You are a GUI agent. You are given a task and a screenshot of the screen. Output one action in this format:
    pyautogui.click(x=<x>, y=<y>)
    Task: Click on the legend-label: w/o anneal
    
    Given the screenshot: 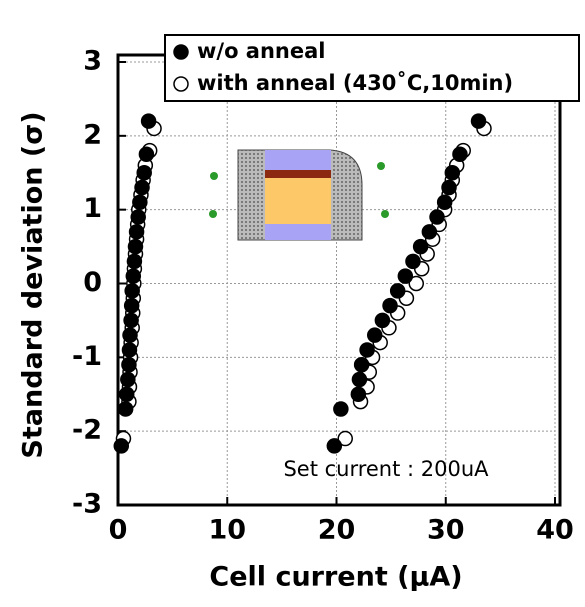 What is the action you would take?
    pyautogui.click(x=261, y=51)
    